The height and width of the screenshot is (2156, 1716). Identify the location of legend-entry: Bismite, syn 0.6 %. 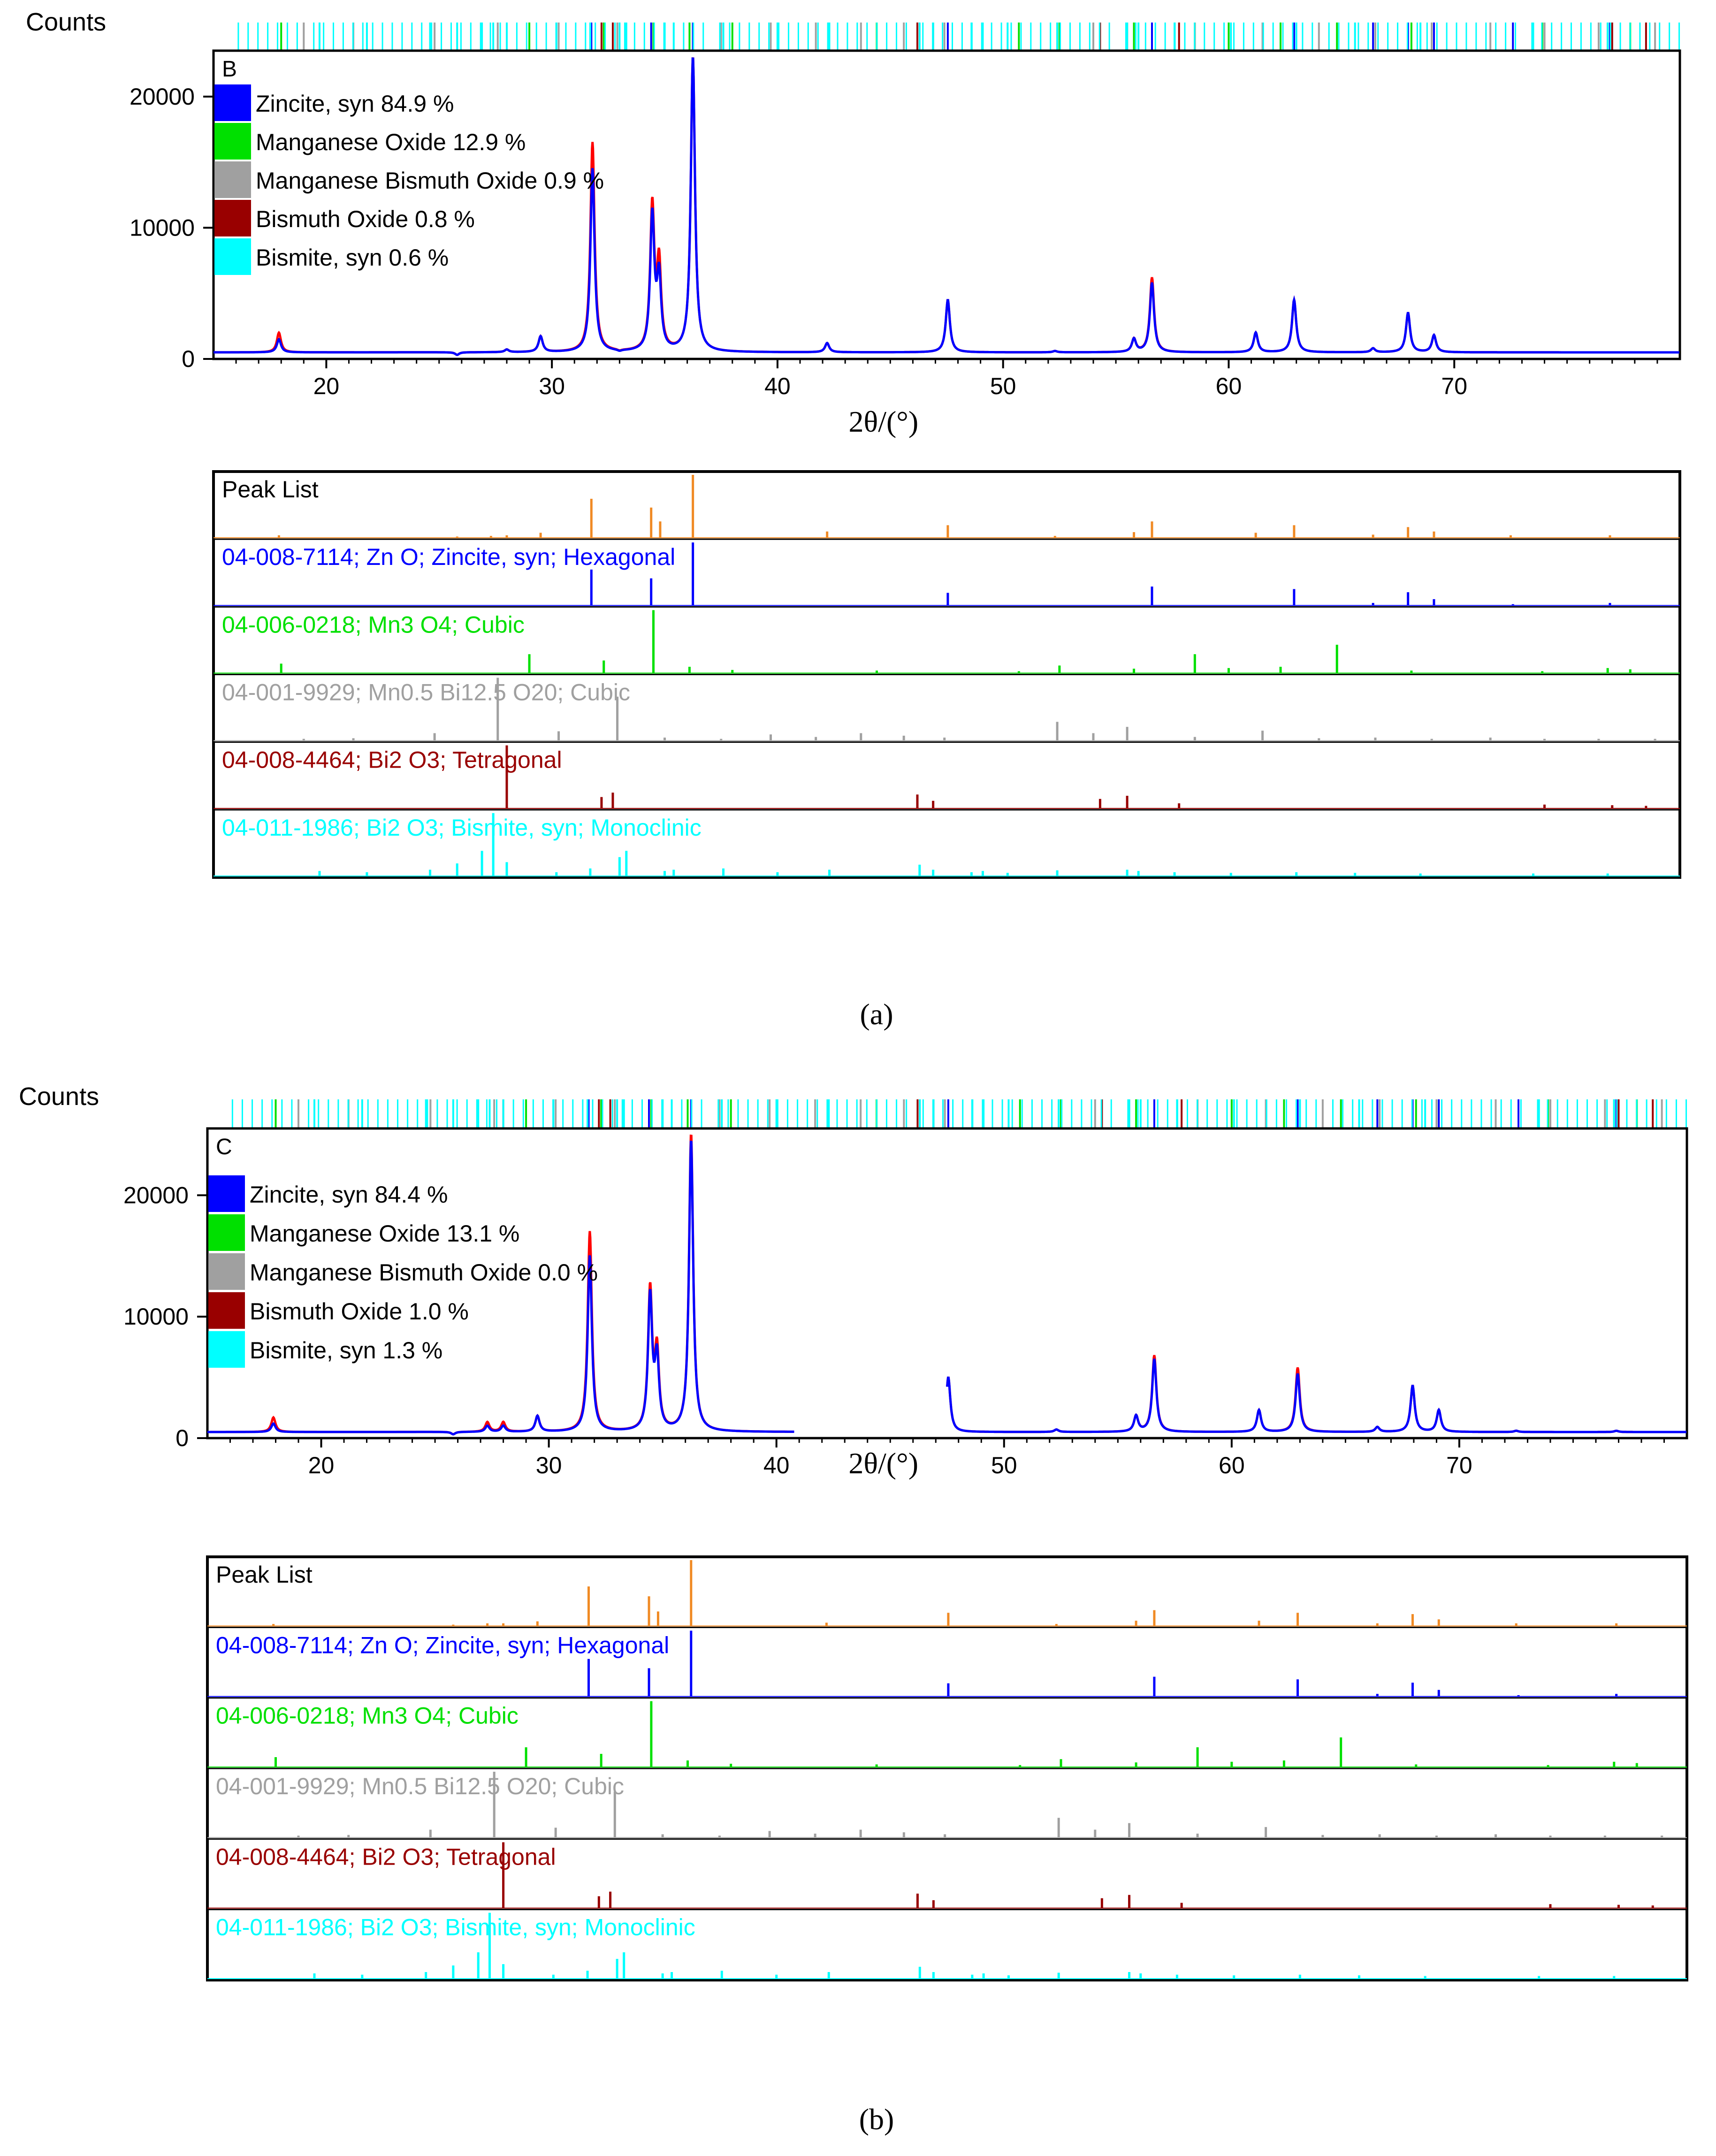
(352, 257).